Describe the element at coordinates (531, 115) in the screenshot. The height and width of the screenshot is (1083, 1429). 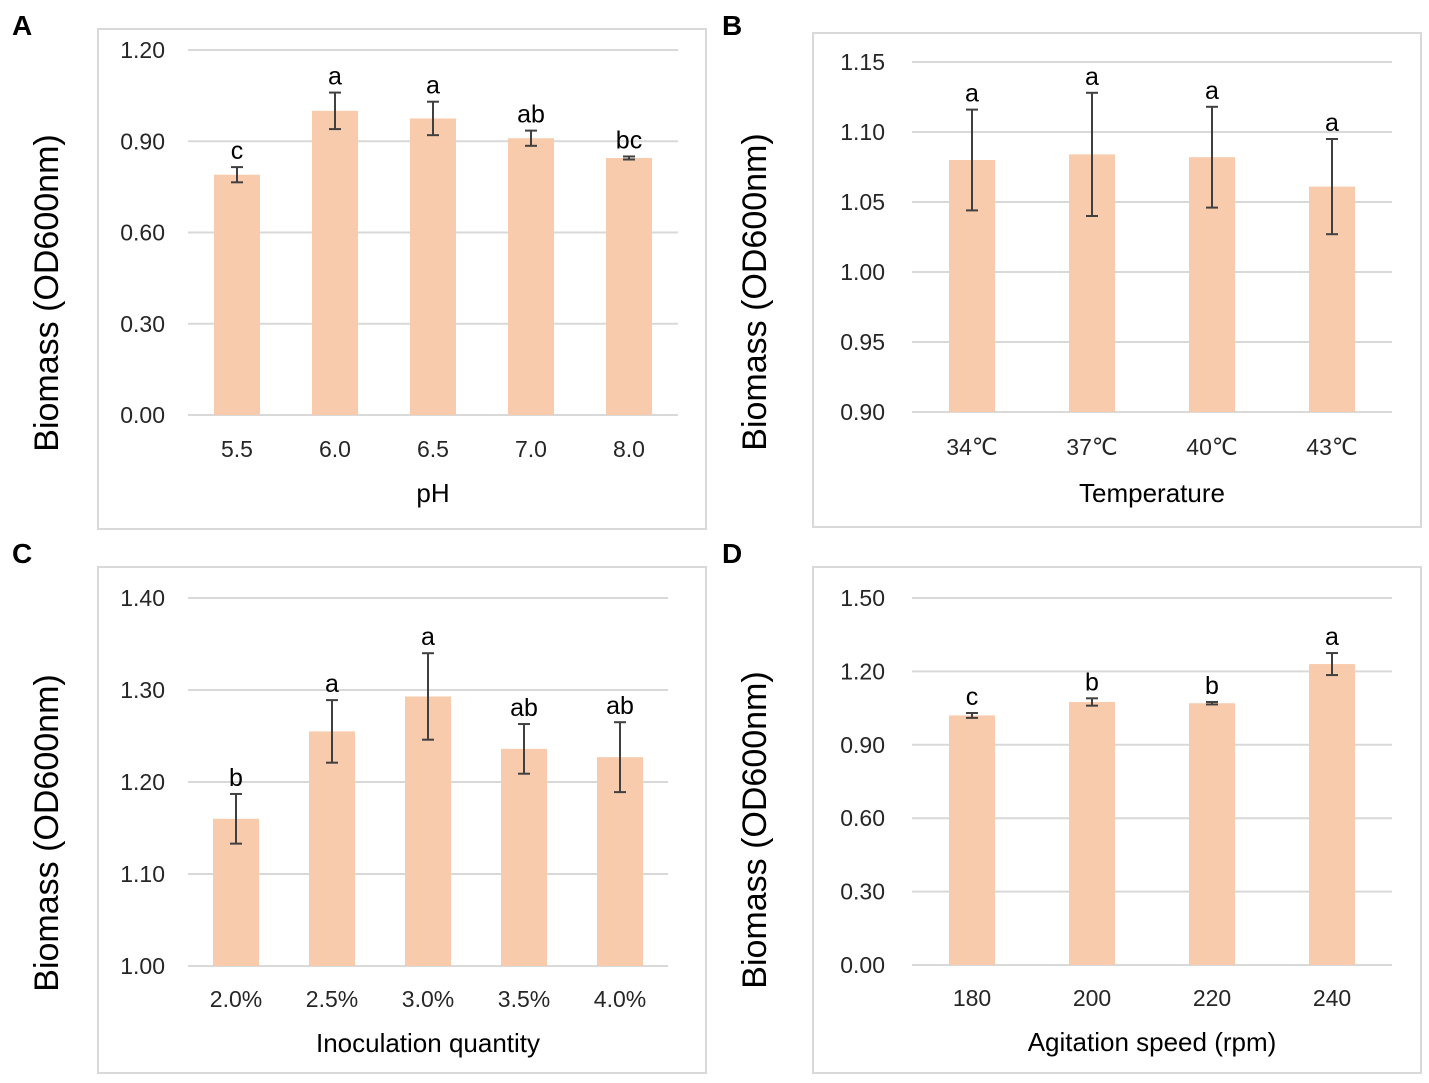
I see `panel-a-significance-label: ab` at that location.